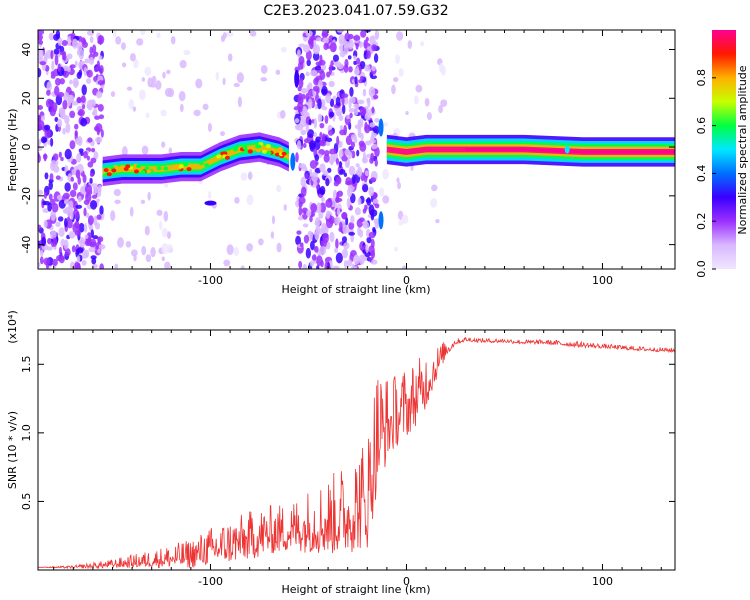  I want to click on heatmap-x-tick-label: 0, so click(406, 280).